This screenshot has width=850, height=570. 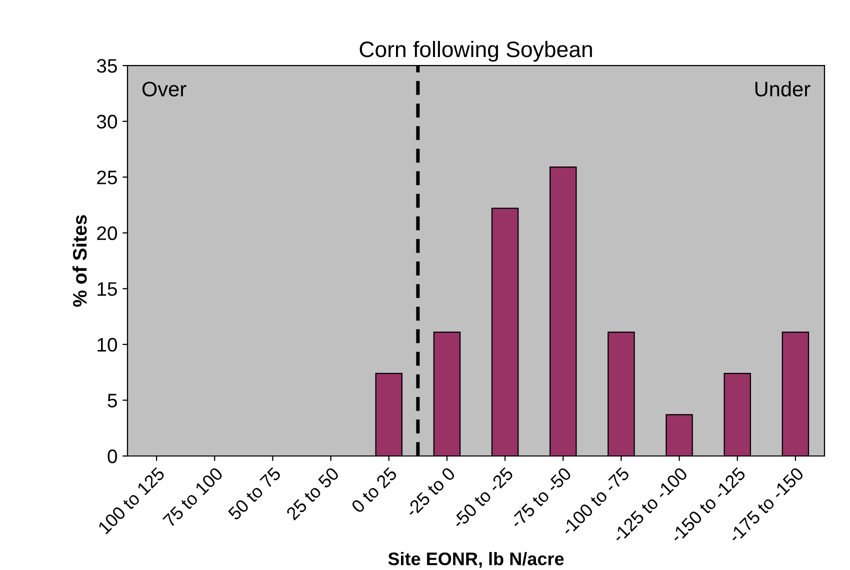 What do you see at coordinates (107, 233) in the screenshot?
I see `y-tick-label: 20` at bounding box center [107, 233].